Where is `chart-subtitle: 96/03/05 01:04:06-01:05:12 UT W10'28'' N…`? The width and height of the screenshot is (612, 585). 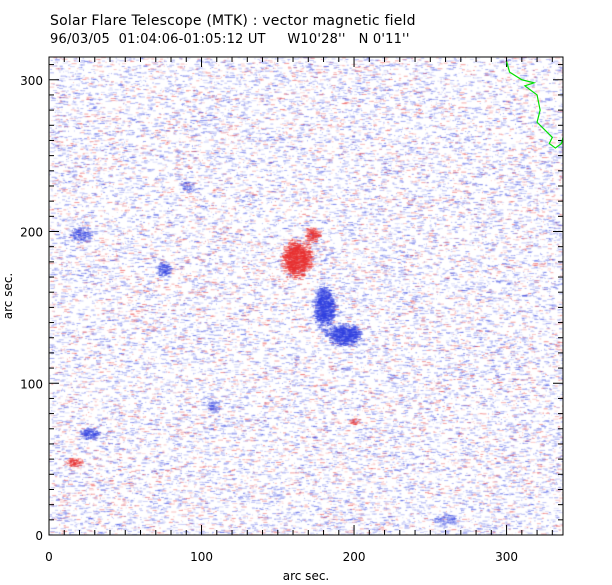
chart-subtitle: 96/03/05 01:04:06-01:05:12 UT W10'28'' N… is located at coordinates (230, 39).